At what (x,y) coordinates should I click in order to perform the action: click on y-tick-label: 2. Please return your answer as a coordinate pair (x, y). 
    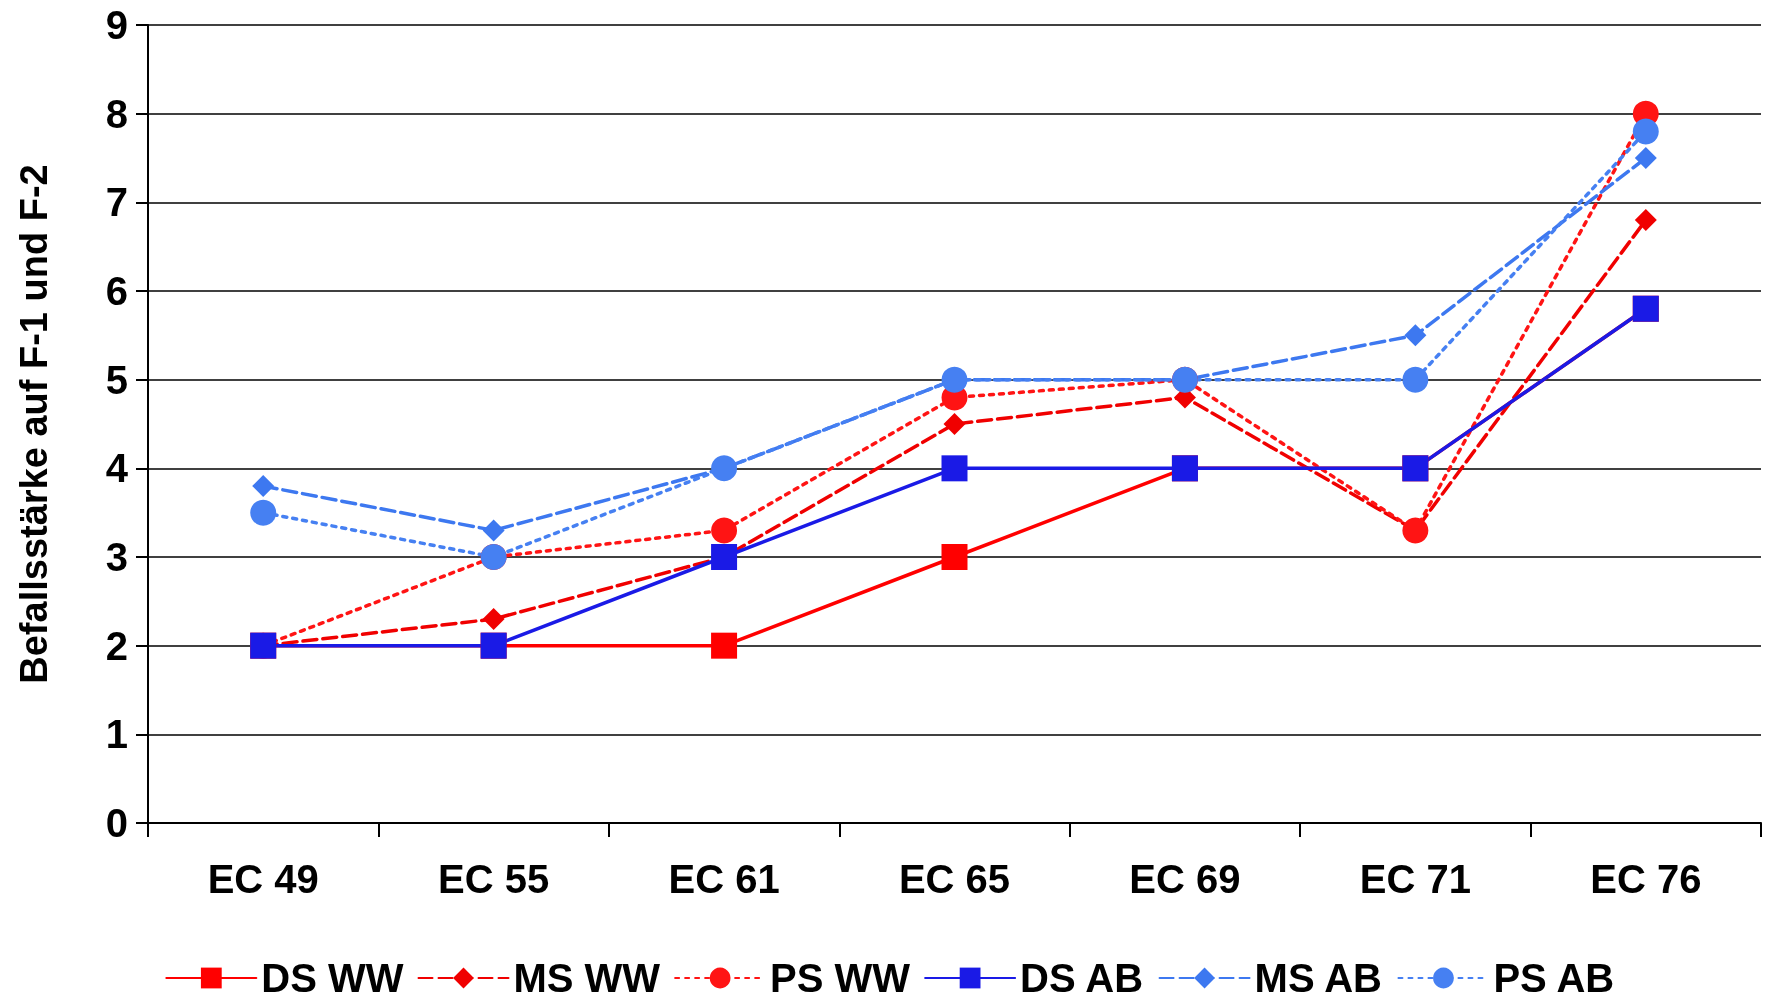
    Looking at the image, I should click on (116, 645).